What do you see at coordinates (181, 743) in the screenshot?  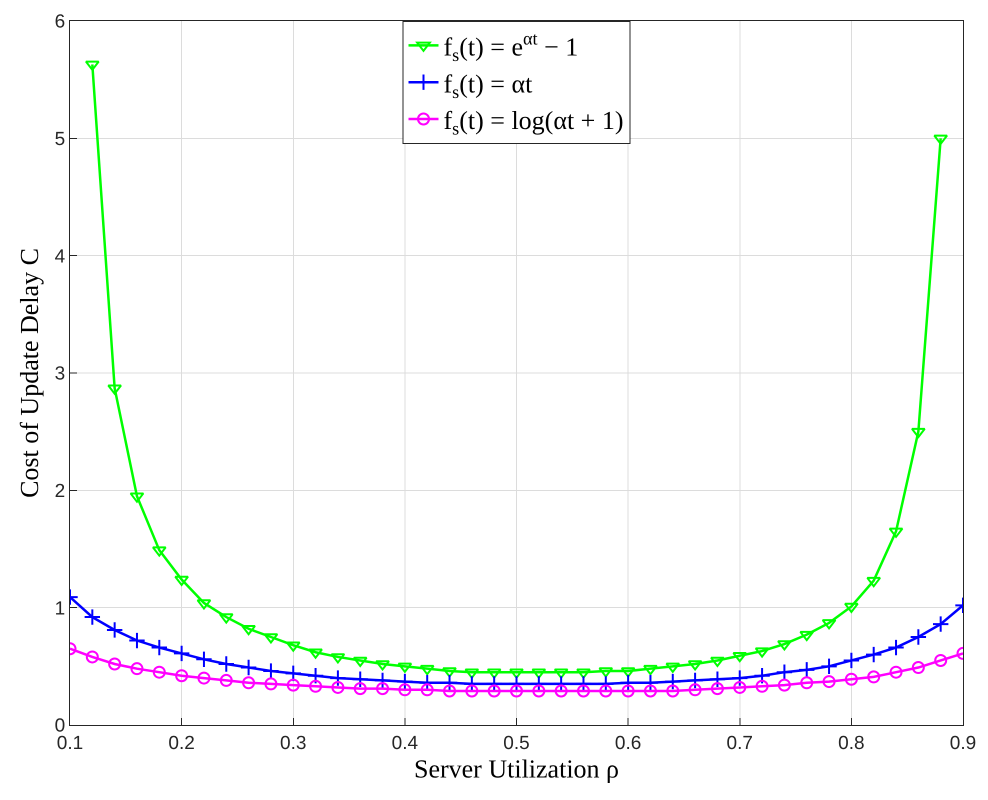 I see `x-tick-label: 0.2` at bounding box center [181, 743].